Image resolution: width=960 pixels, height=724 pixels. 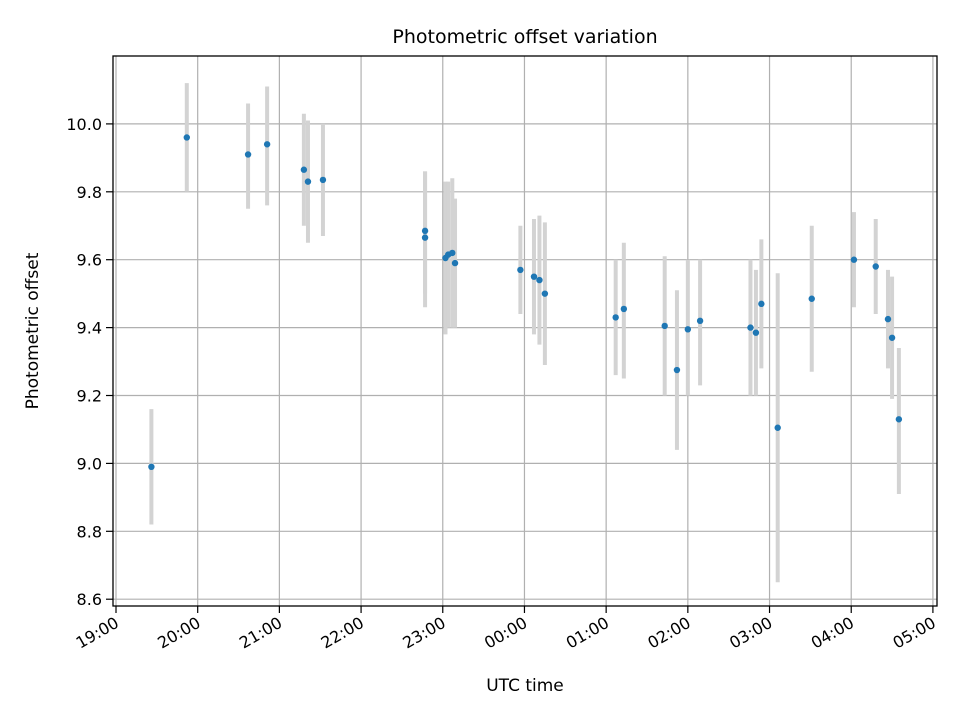 I want to click on x-axis-label: UTC time, so click(x=525, y=686).